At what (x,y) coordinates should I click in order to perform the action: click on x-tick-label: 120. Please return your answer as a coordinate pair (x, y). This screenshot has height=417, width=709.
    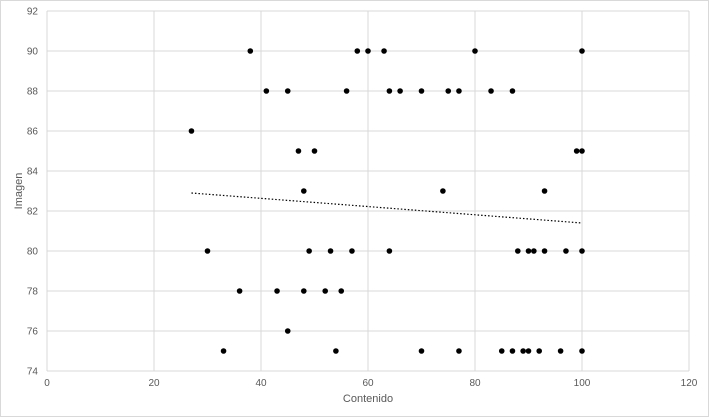
    Looking at the image, I should click on (689, 383).